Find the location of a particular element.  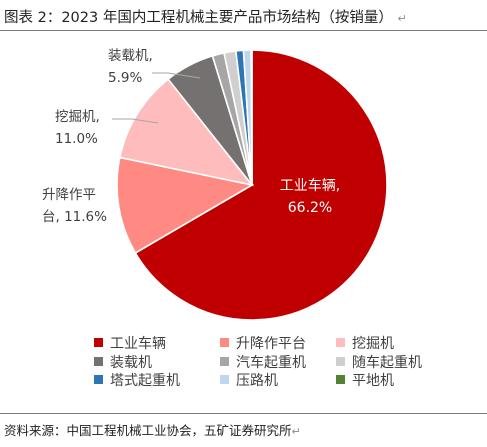

legend-label-6: 塔式起重机 is located at coordinates (145, 381).